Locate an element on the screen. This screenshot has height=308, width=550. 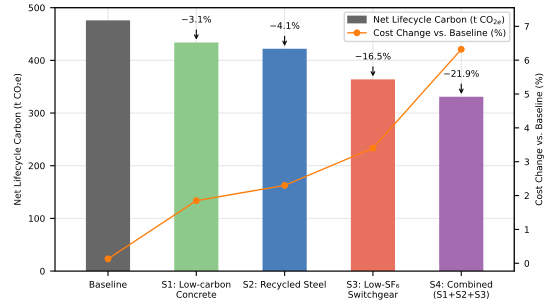
annotation: −3.1% is located at coordinates (197, 19).